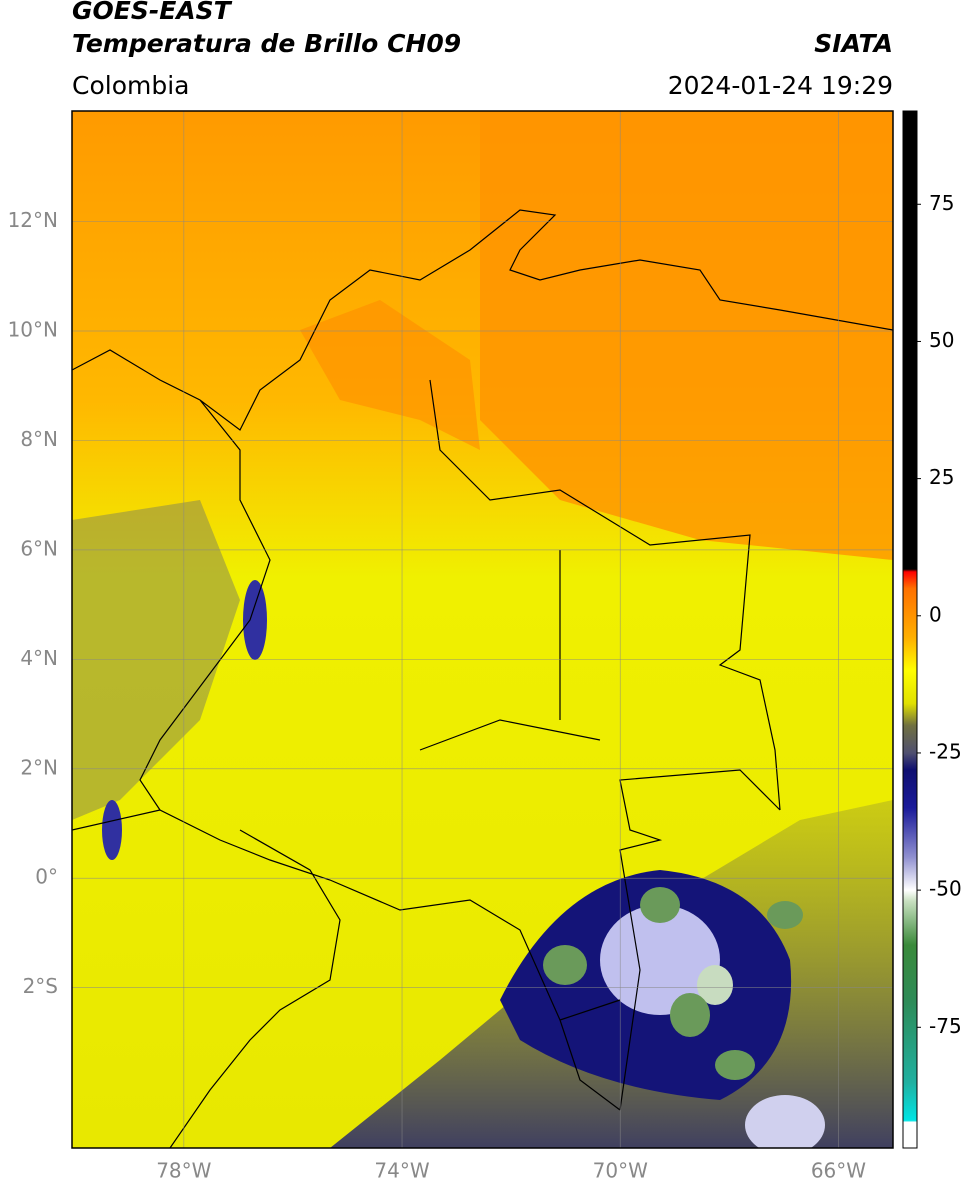 This screenshot has height=1190, width=966. I want to click on source: SIATA, so click(853, 43).